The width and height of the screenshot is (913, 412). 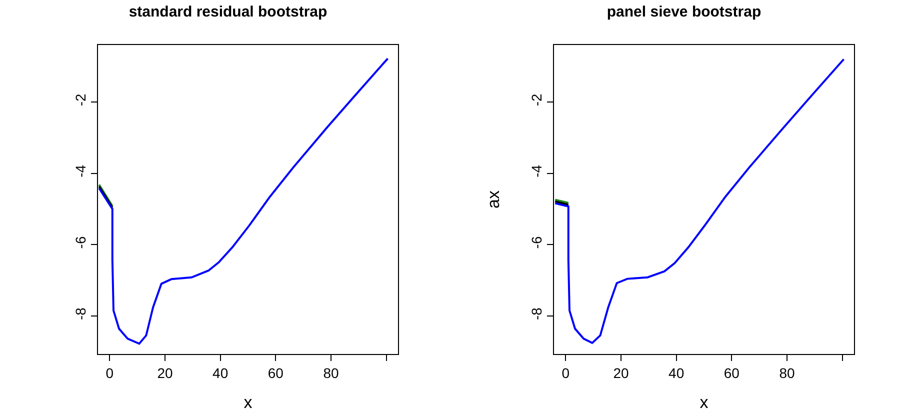 I want to click on chart-title: panel sieve bootstrap, so click(x=684, y=12).